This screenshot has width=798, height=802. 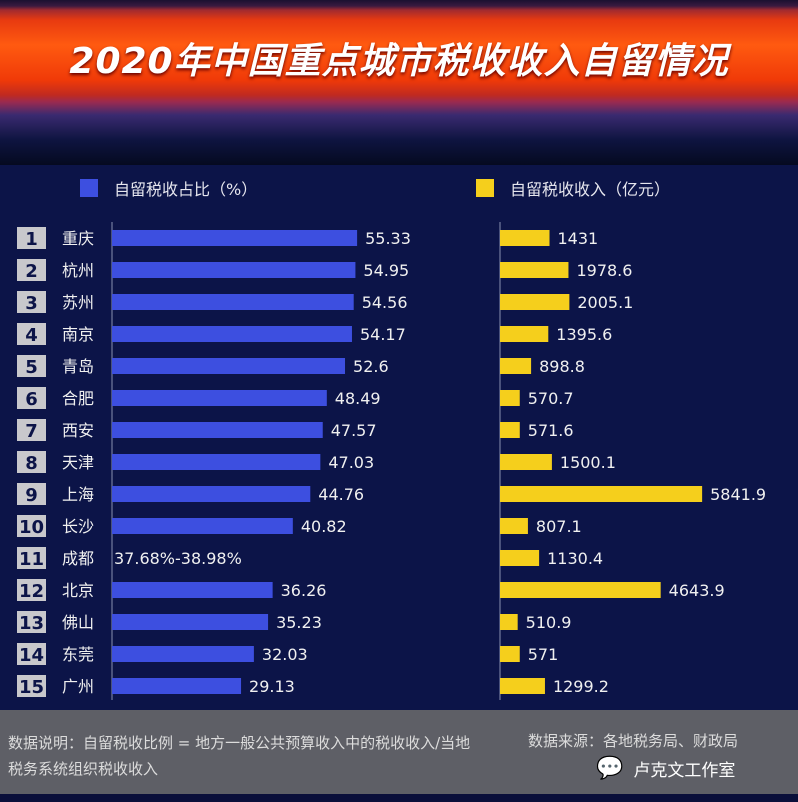 I want to click on city-label: 成都, so click(x=78, y=558).